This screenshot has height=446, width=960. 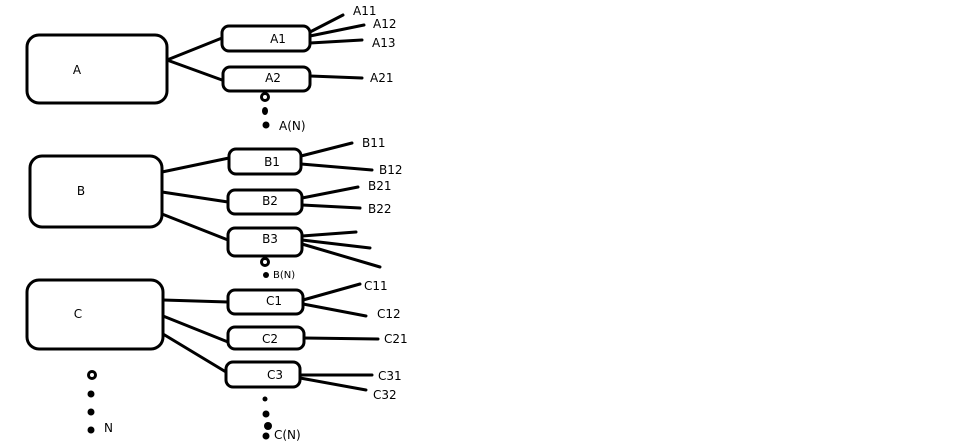 What do you see at coordinates (97, 69) in the screenshot?
I see `node-a` at bounding box center [97, 69].